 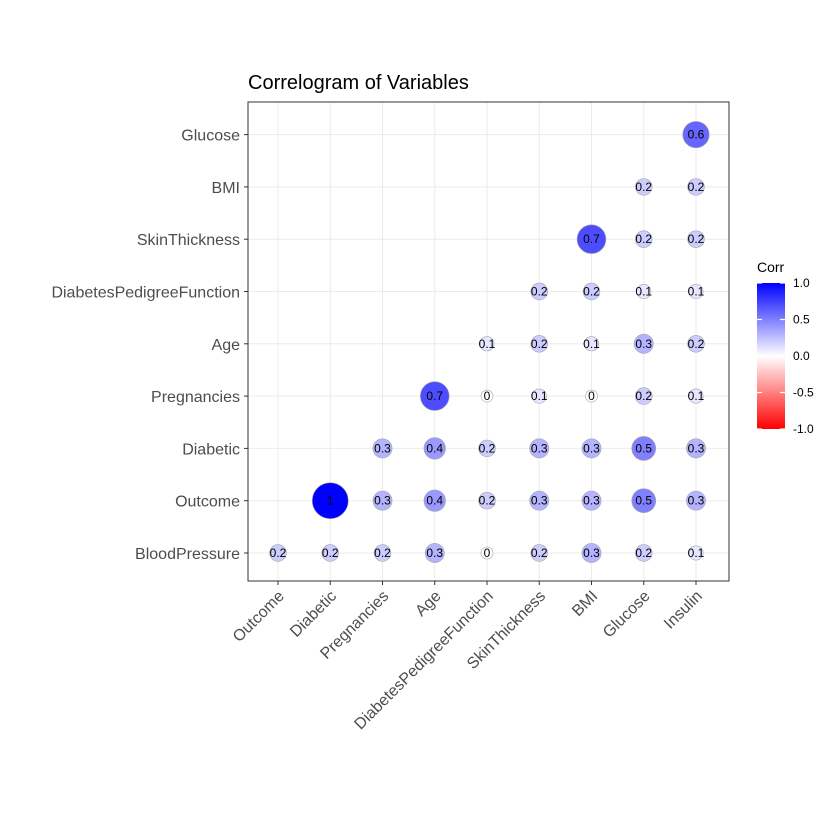 What do you see at coordinates (195, 397) in the screenshot?
I see `y-tick-label: Pregnancies` at bounding box center [195, 397].